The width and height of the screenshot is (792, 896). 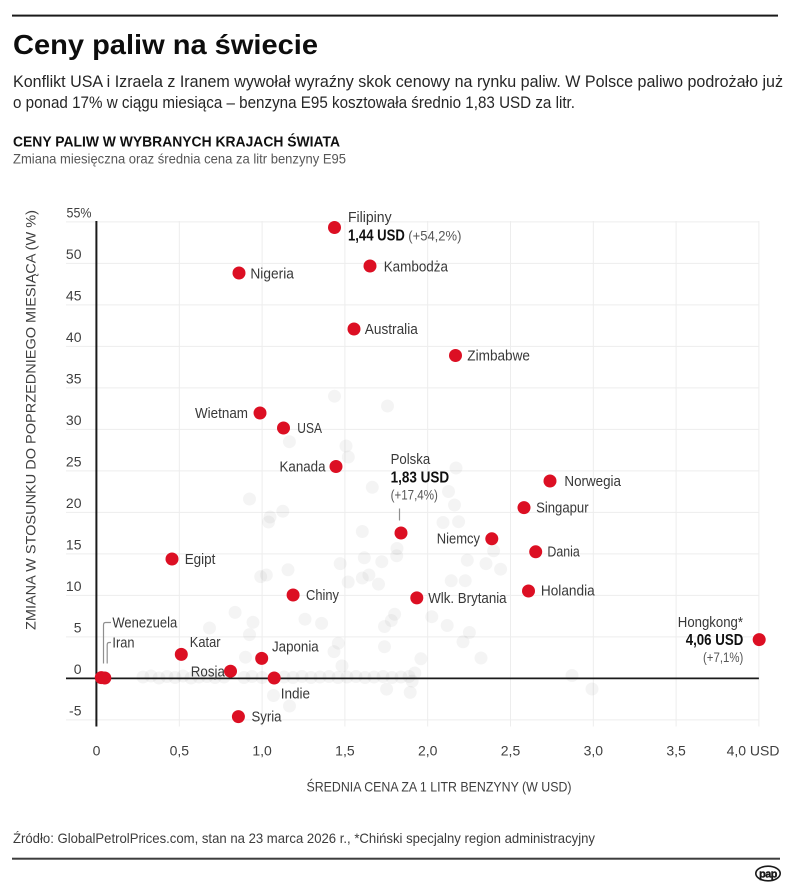 What do you see at coordinates (592, 482) in the screenshot?
I see `svg-text: Norwegia` at bounding box center [592, 482].